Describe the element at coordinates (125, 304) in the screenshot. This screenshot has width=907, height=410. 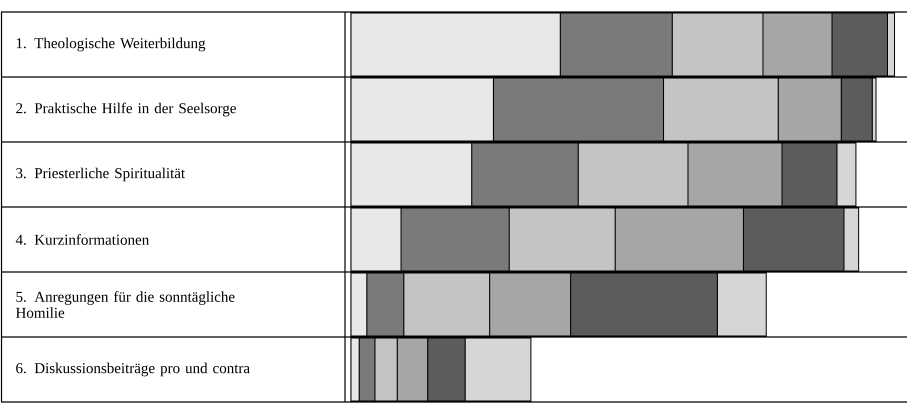
I see `y-tick-label: 5. Anregungen für die sonntägliche Homilie` at that location.